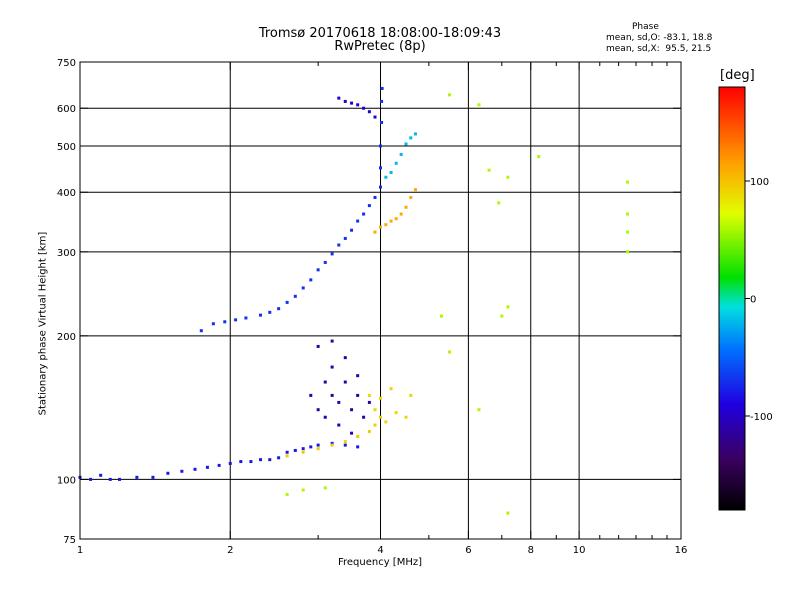 The image size is (800, 600). I want to click on chart-title: Tromsø 20170618 18:08:00-18:09:43, so click(380, 33).